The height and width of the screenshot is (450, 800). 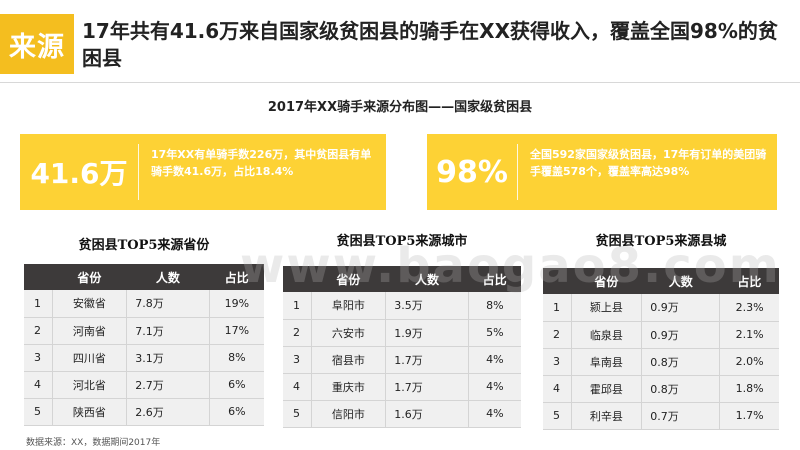 I want to click on share-cell: 19%, so click(x=236, y=304).